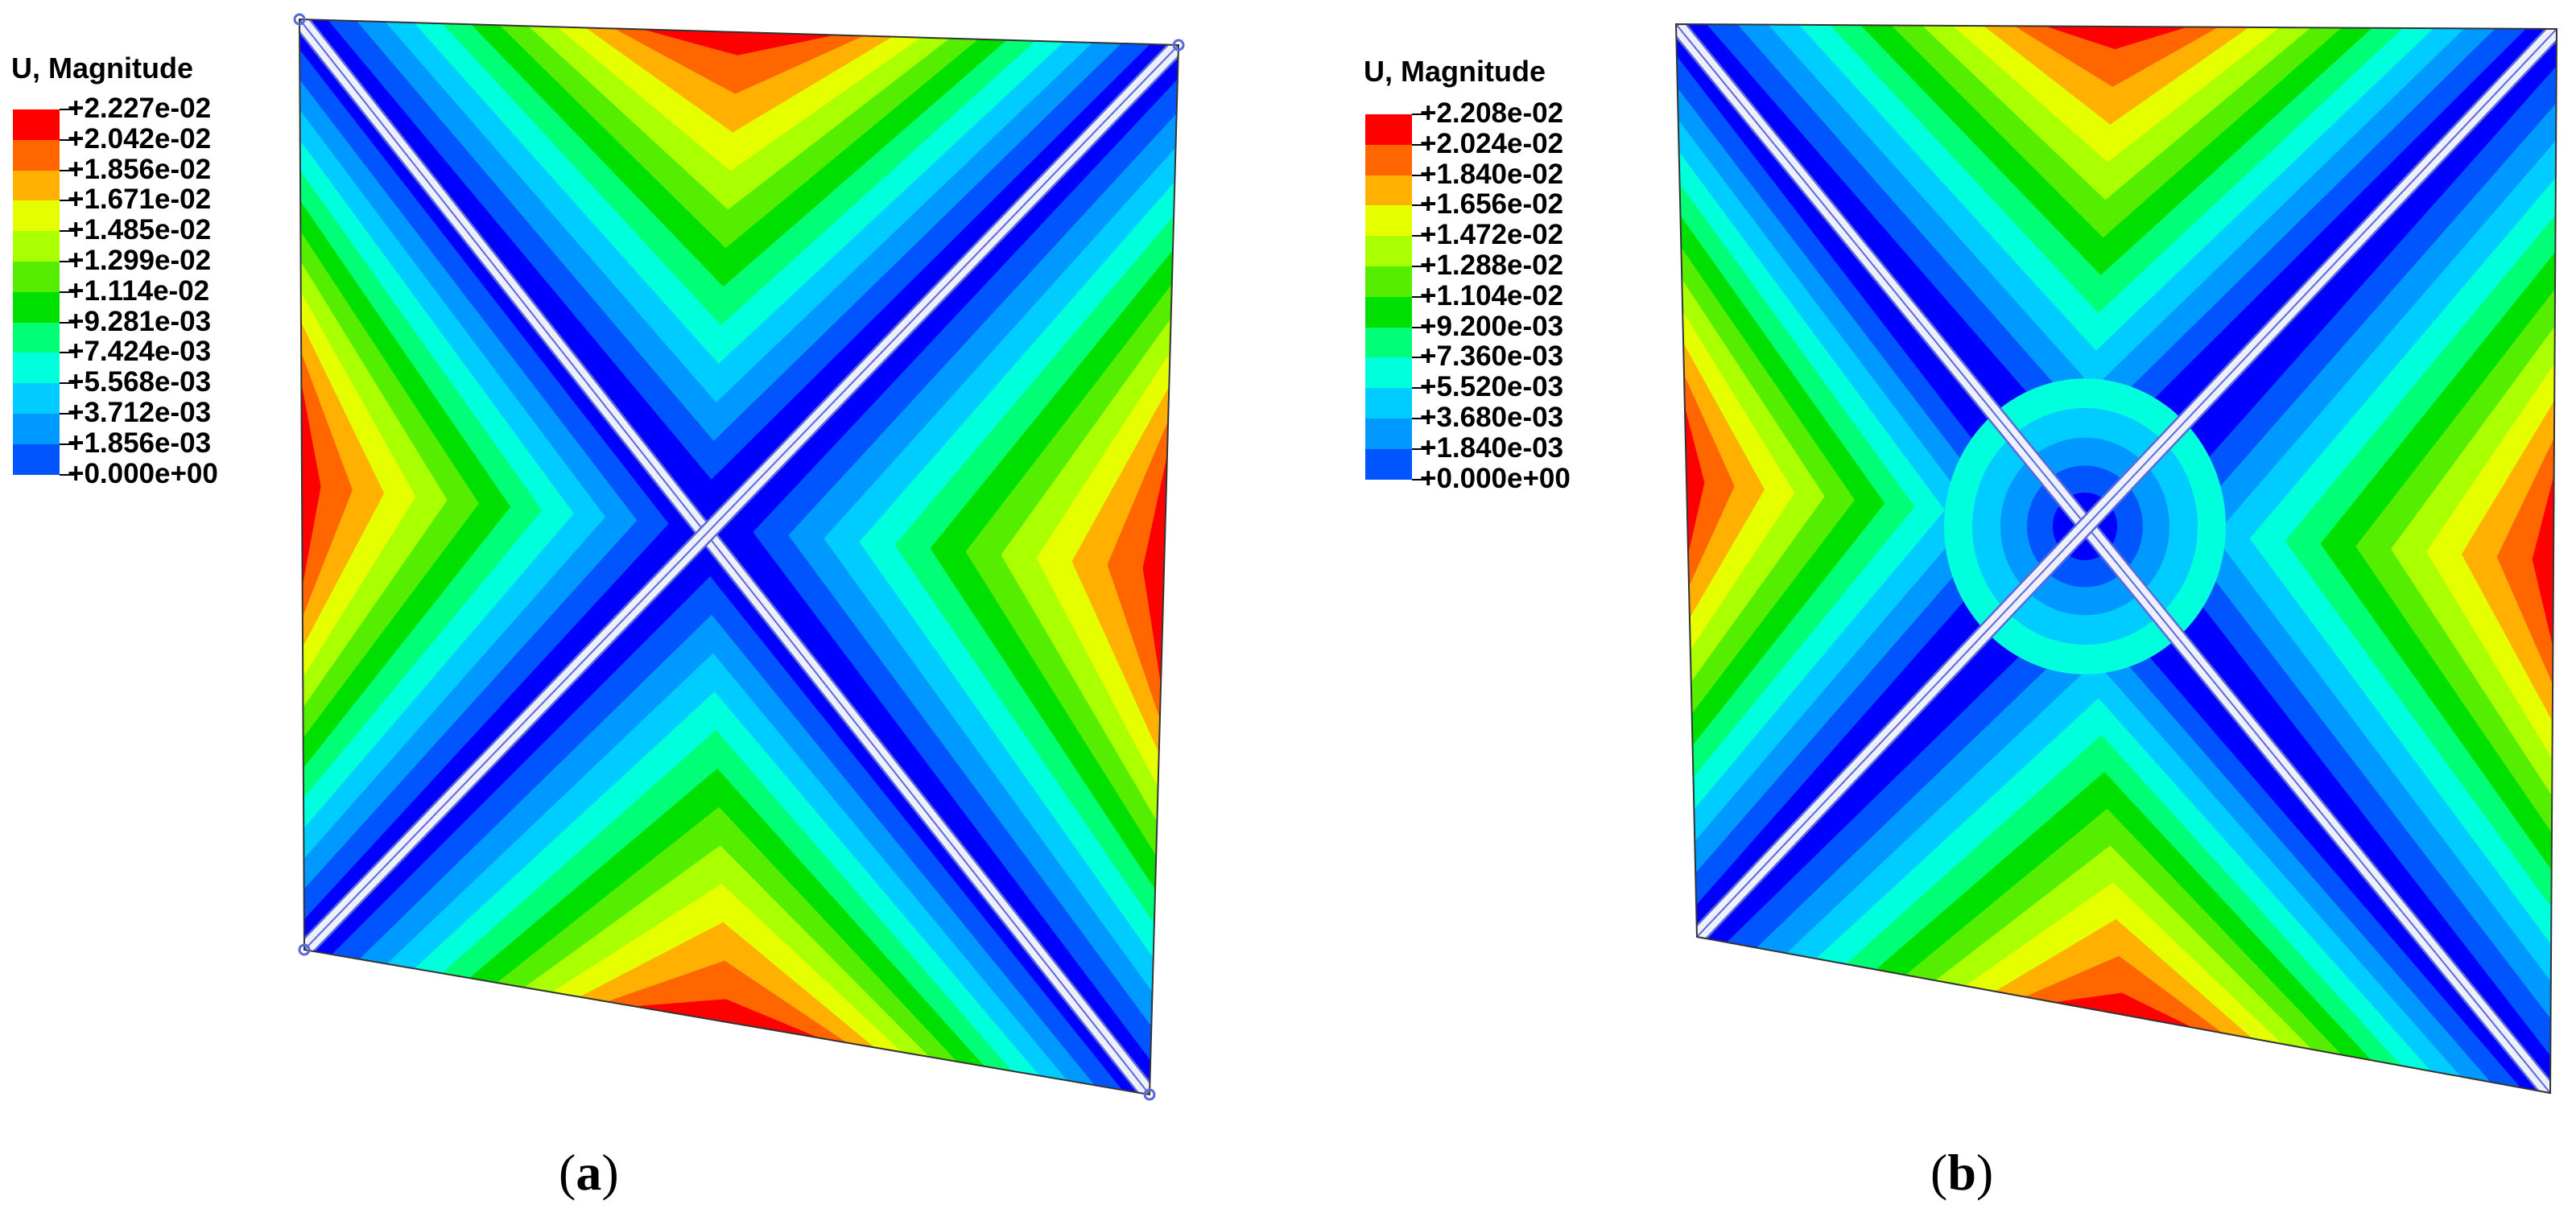 The image size is (2576, 1225). Describe the element at coordinates (140, 169) in the screenshot. I see `legend-value-label: +1.856e-02` at that location.